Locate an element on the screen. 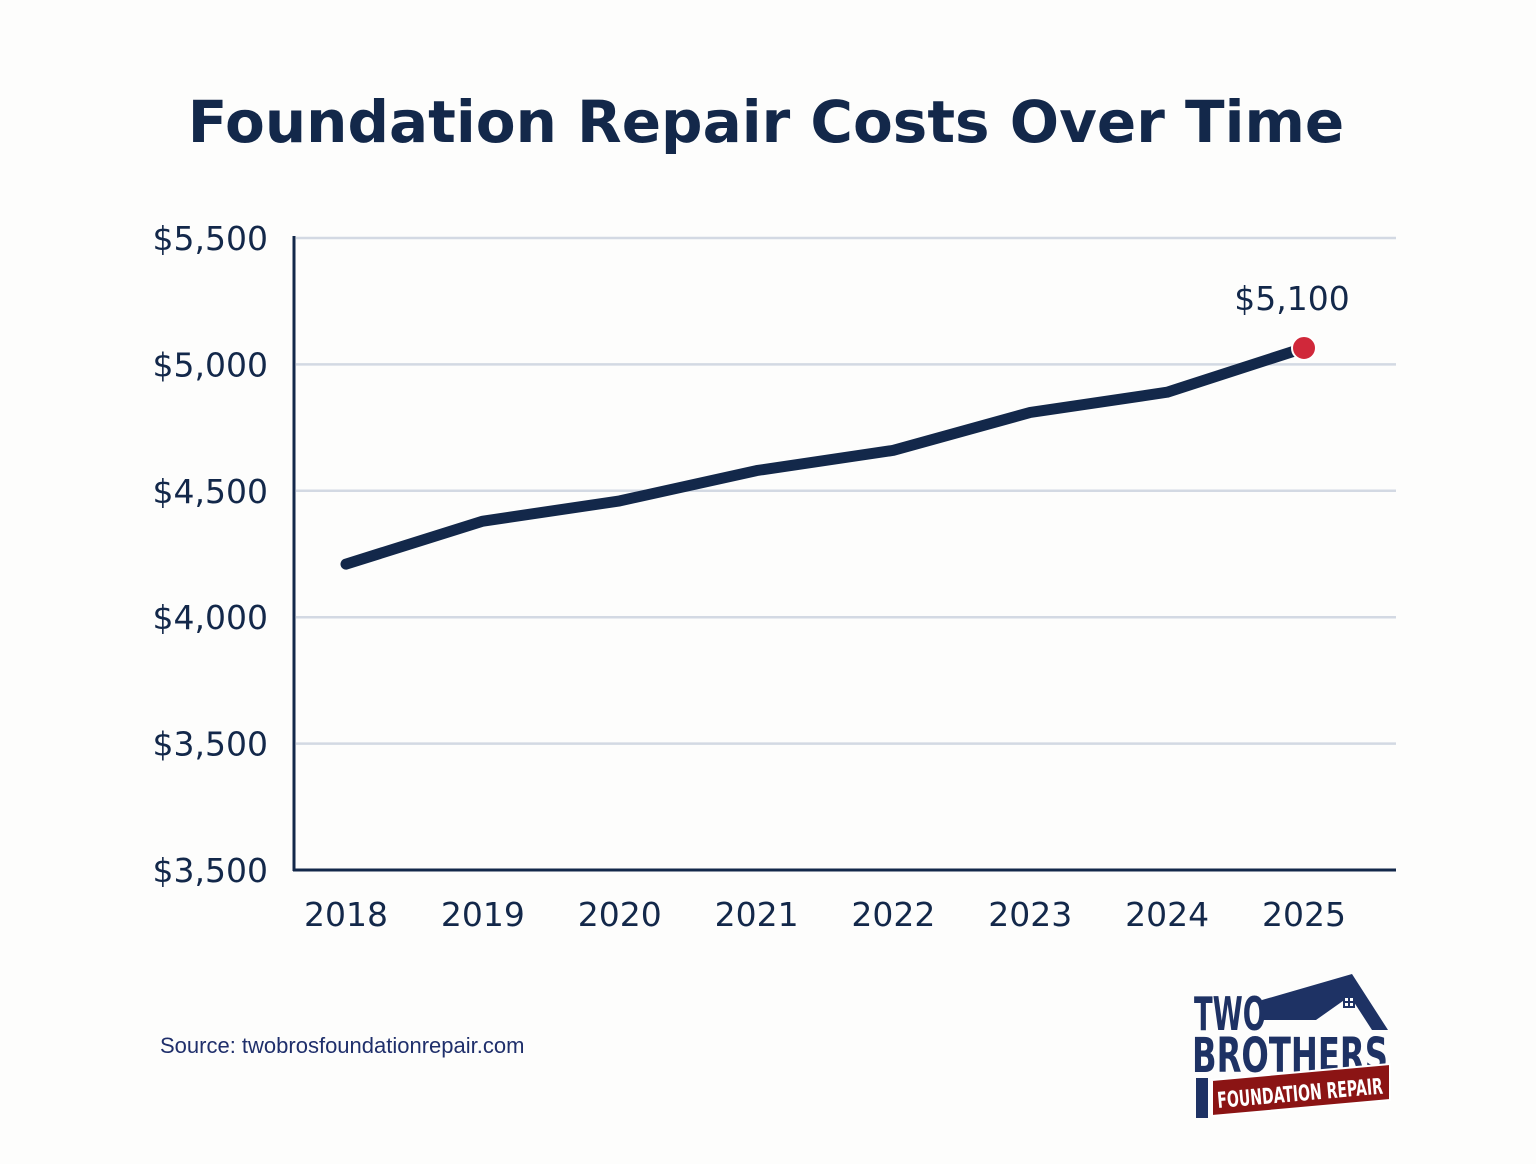 The width and height of the screenshot is (1536, 1164). x-tick-label: 2022 is located at coordinates (893, 914).